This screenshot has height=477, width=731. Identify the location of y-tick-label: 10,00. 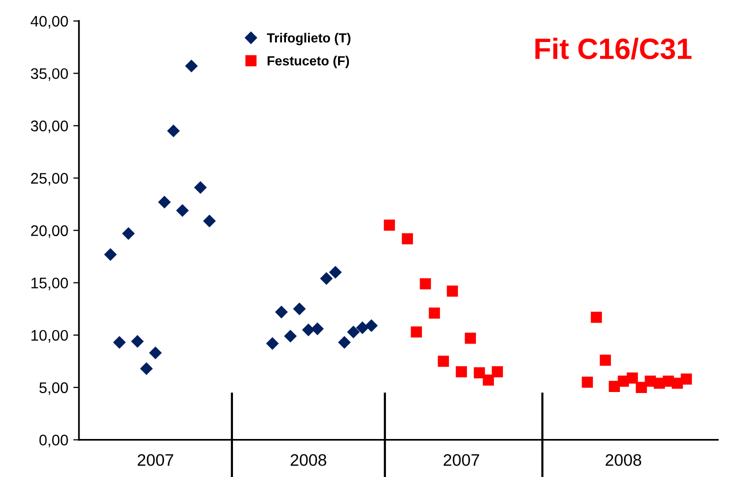
(49, 336).